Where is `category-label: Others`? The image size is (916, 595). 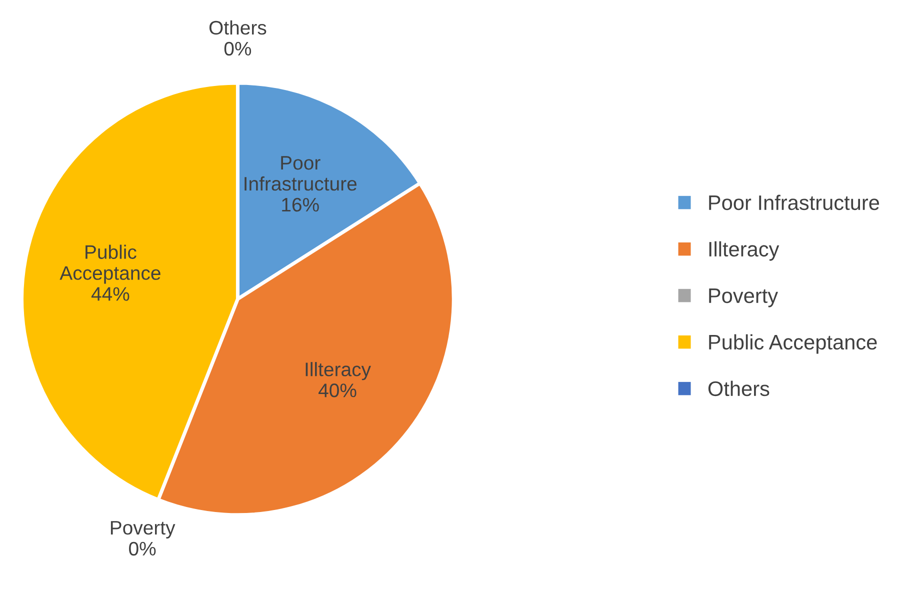 category-label: Others is located at coordinates (237, 27).